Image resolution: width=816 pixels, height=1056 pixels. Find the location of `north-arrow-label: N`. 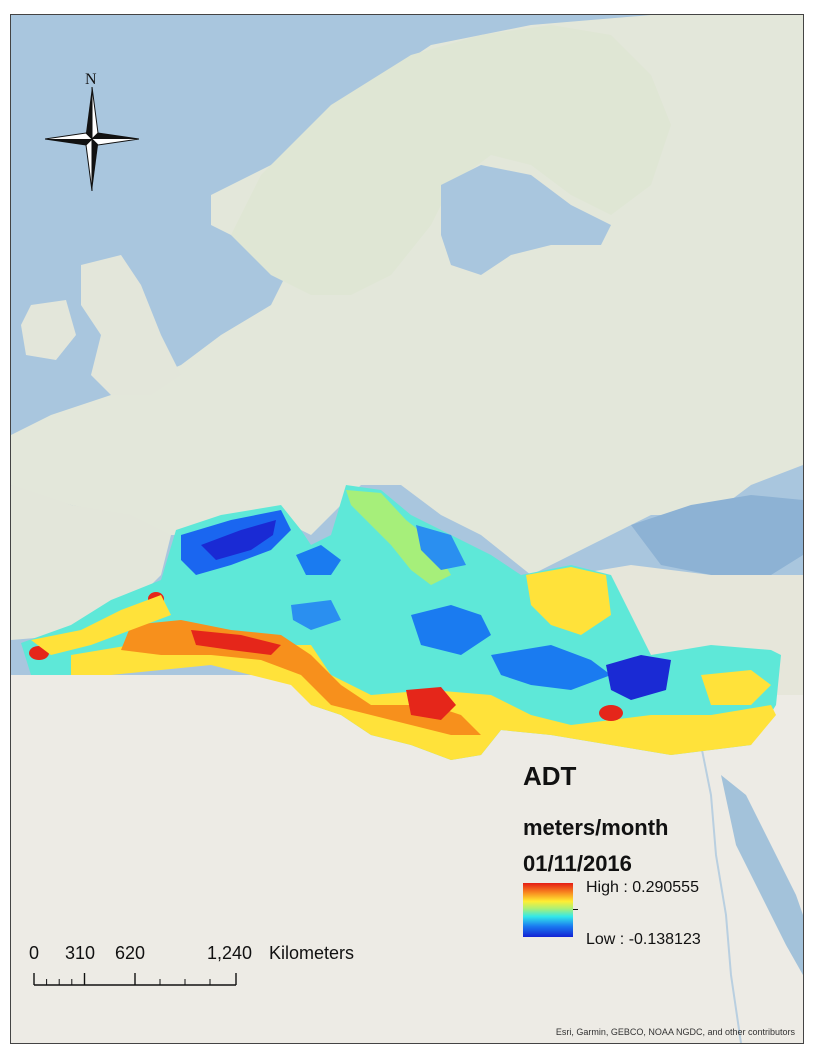

north-arrow-label: N is located at coordinates (91, 79).